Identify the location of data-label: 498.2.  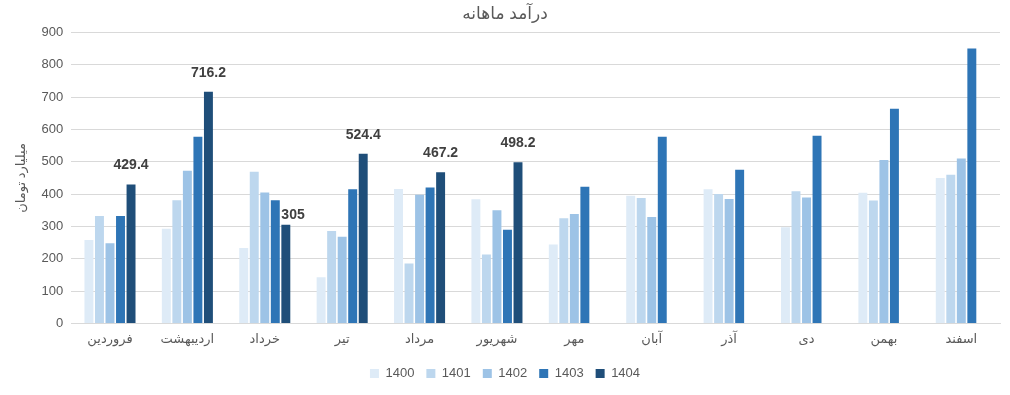
(518, 142).